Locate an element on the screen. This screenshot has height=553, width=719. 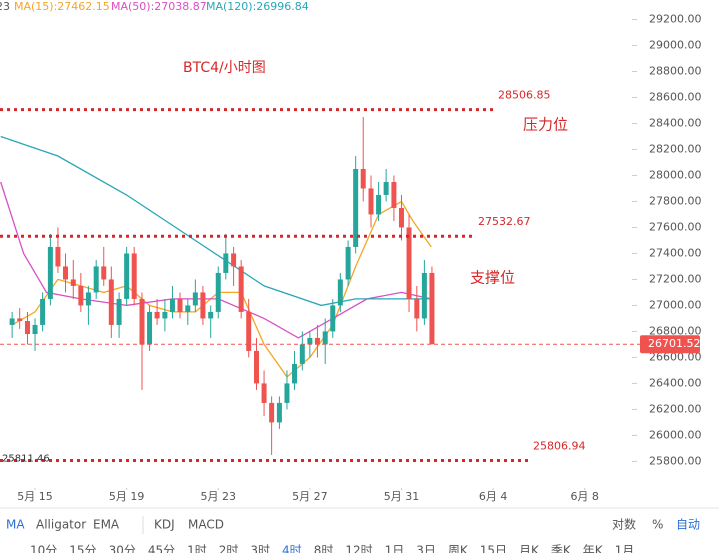
y-tick-label: 28400.00 is located at coordinates (675, 122).